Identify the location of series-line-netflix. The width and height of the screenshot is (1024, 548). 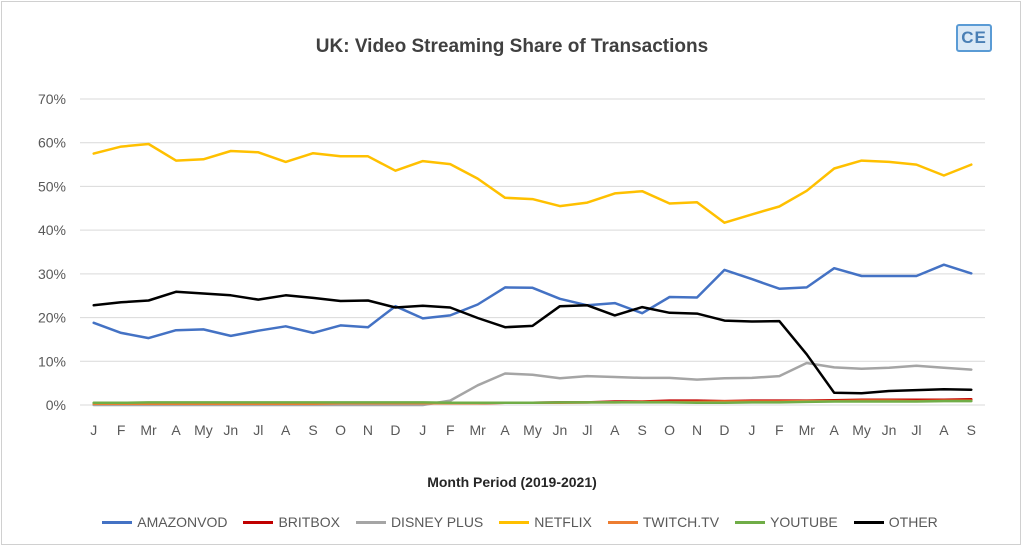
(532, 183).